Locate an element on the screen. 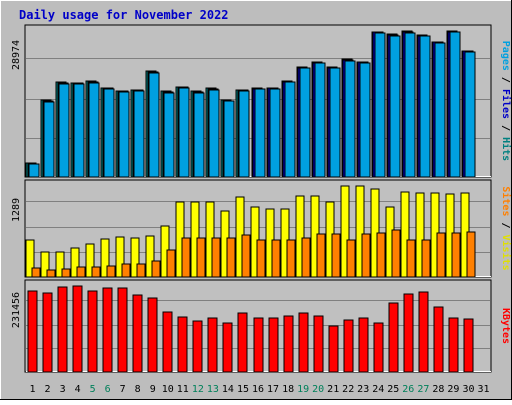  x-tick-label: 19 is located at coordinates (303, 389).